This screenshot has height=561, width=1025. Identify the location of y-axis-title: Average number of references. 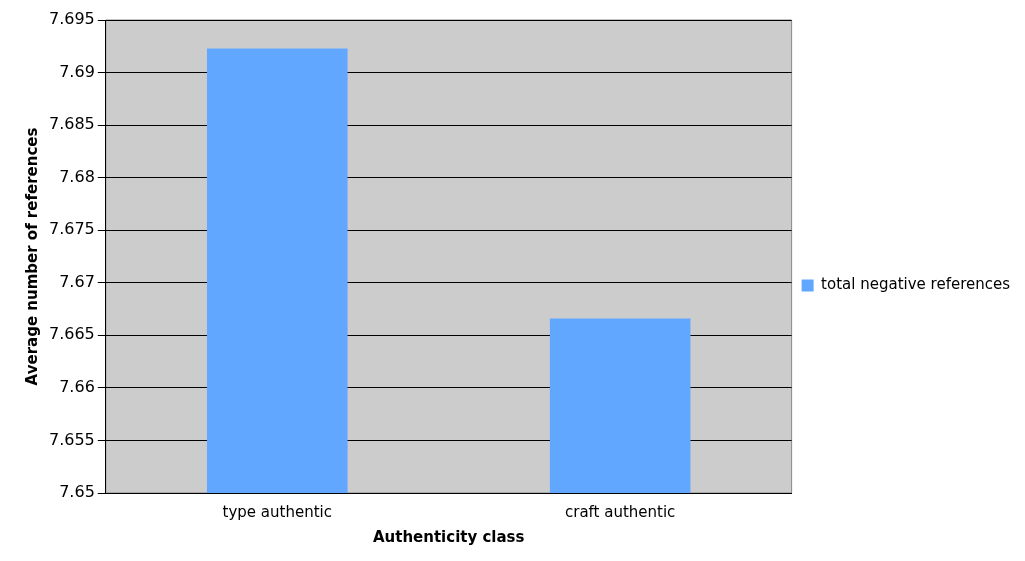
(31, 256).